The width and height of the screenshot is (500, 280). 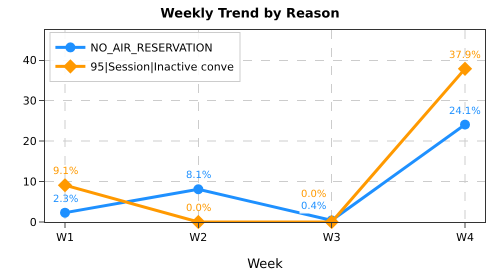 What do you see at coordinates (198, 237) in the screenshot?
I see `x-tick-label: W2` at bounding box center [198, 237].